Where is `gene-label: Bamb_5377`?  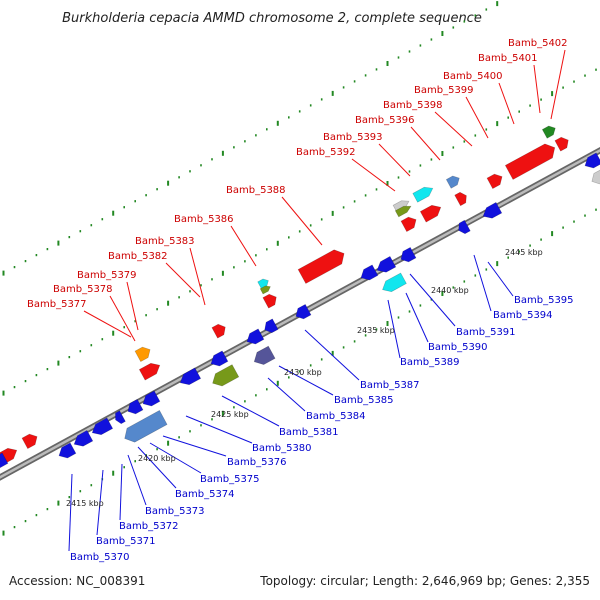
gene-label: Bamb_5377 is located at coordinates (57, 304).